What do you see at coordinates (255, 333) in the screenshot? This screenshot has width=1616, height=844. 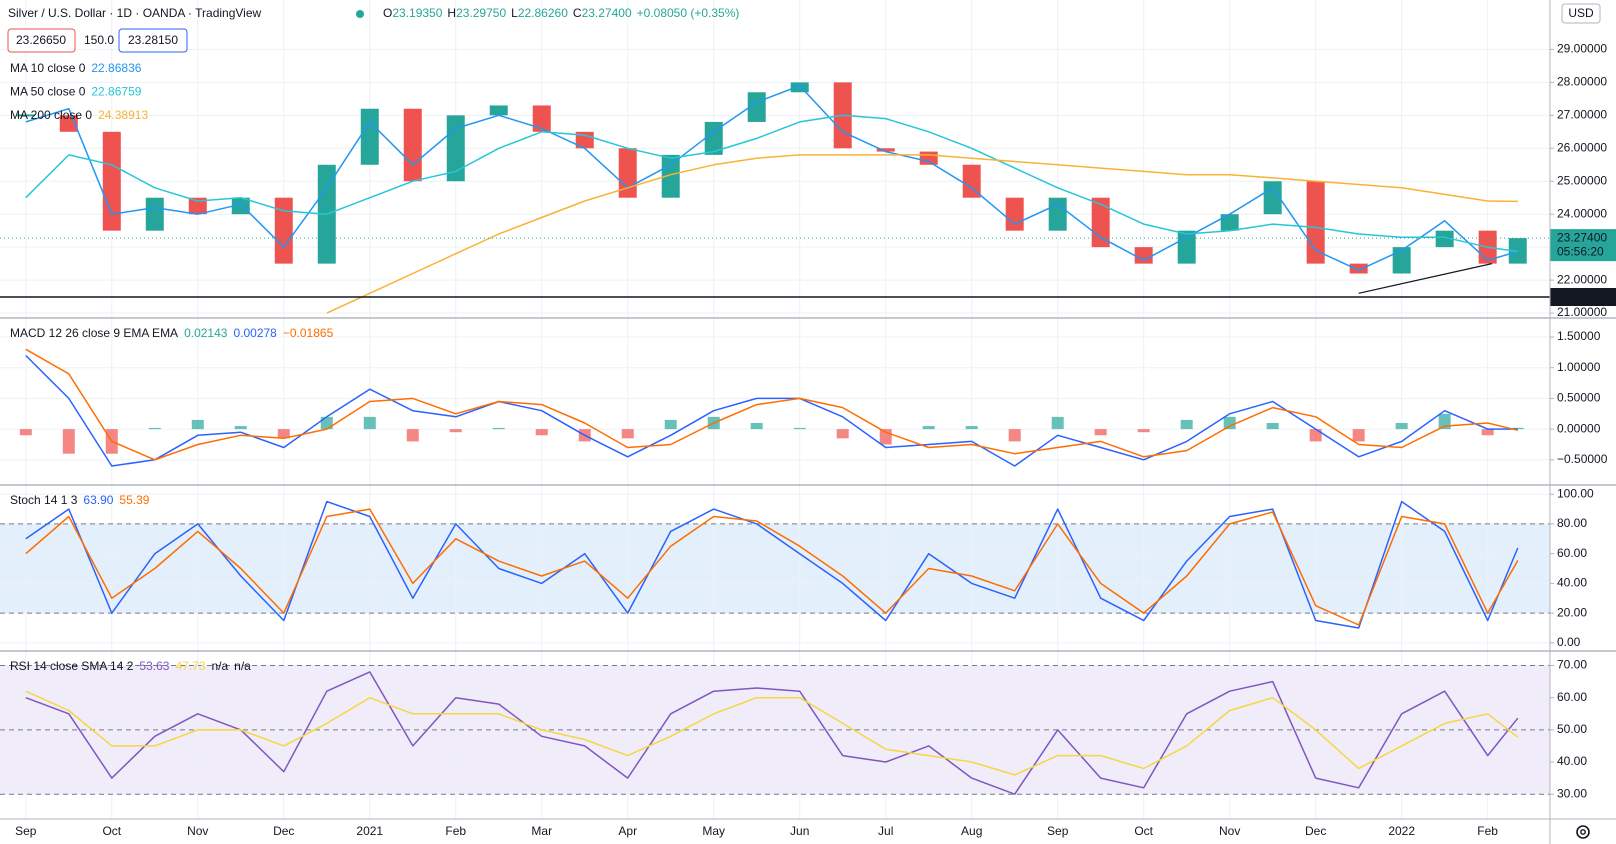 I see `legend-value: 0.00278` at bounding box center [255, 333].